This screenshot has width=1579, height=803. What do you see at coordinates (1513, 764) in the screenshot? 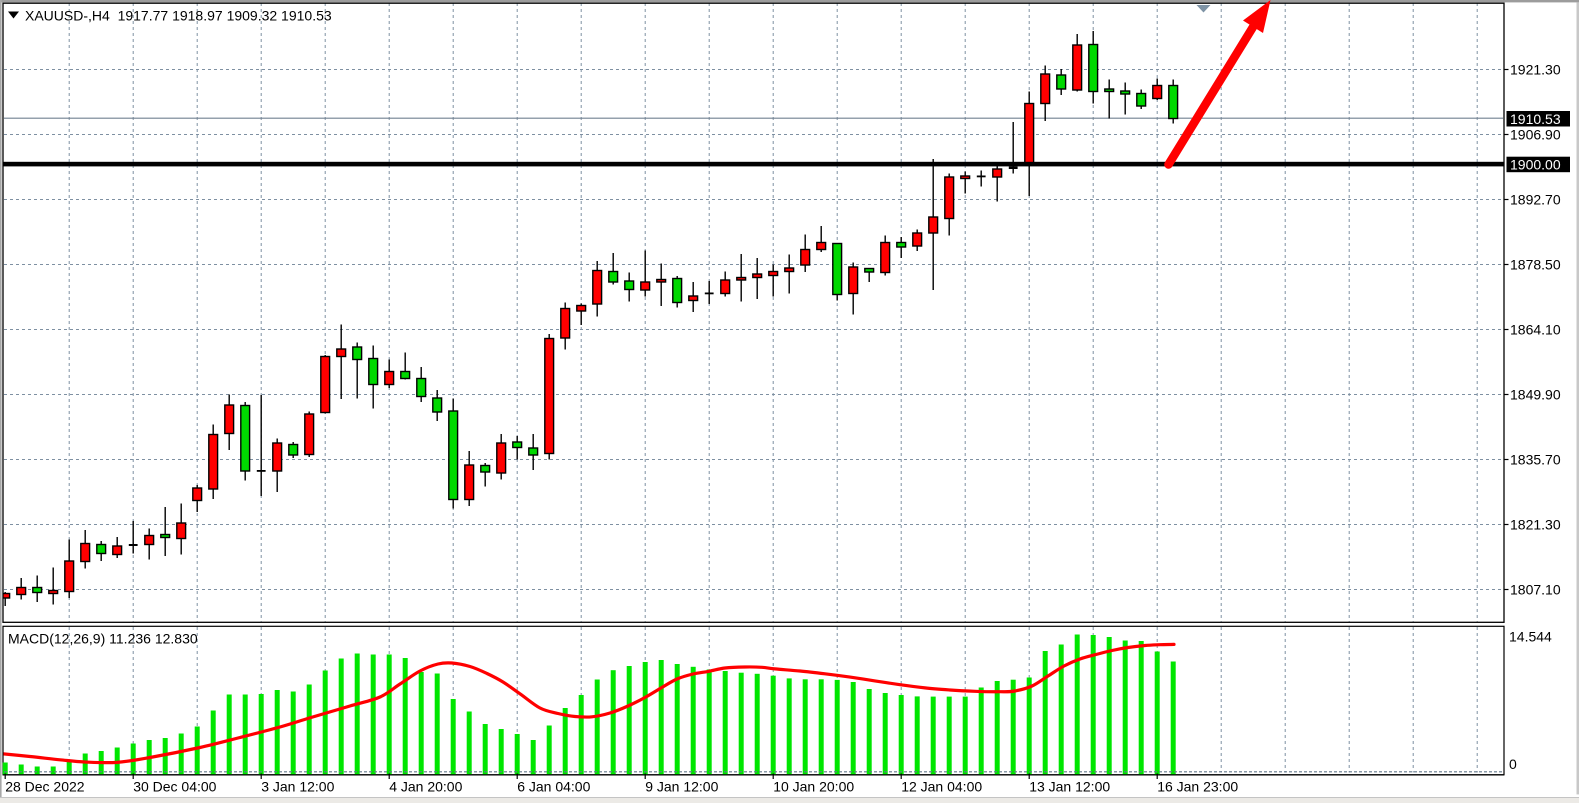
I see `svg-text: 0` at bounding box center [1513, 764].